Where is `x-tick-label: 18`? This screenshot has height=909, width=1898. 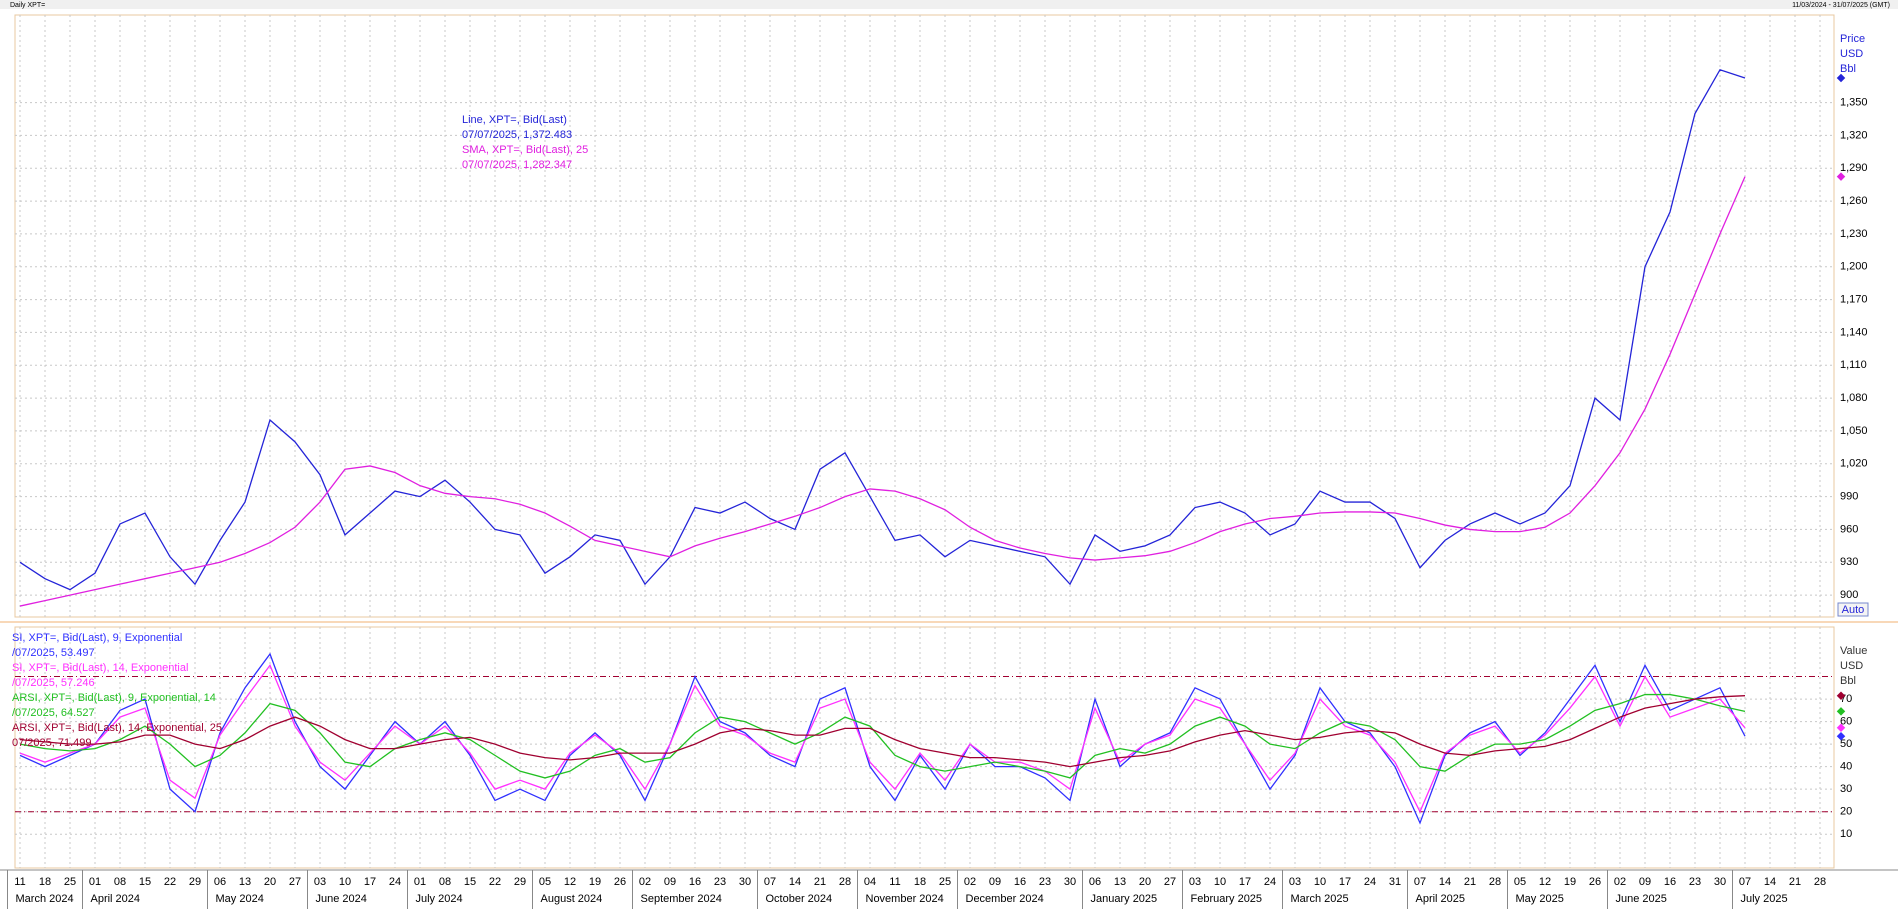
x-tick-label: 18 is located at coordinates (920, 882).